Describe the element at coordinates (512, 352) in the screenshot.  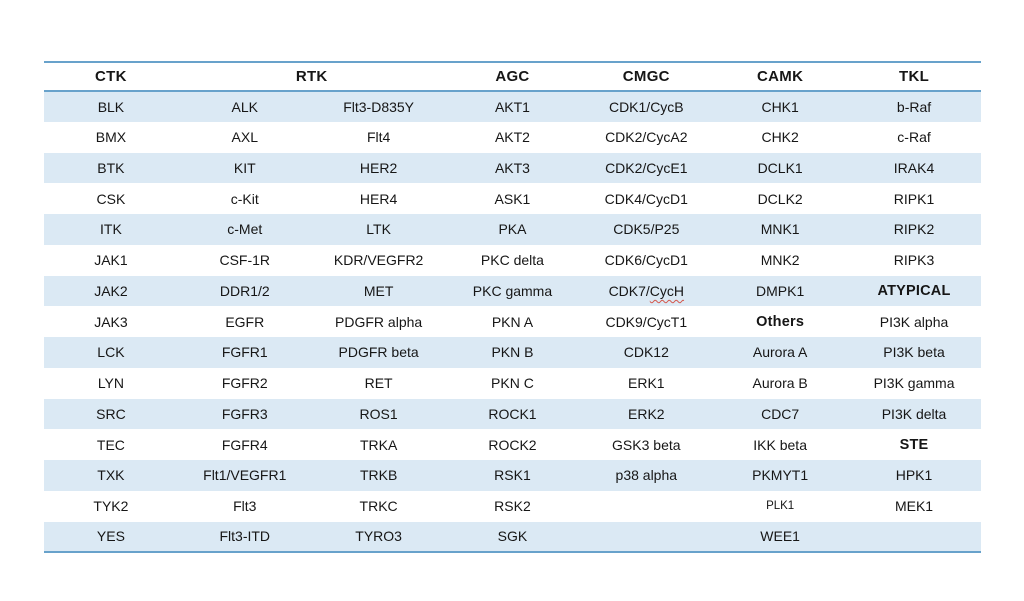
I see `kinase-cell: PKN B` at that location.